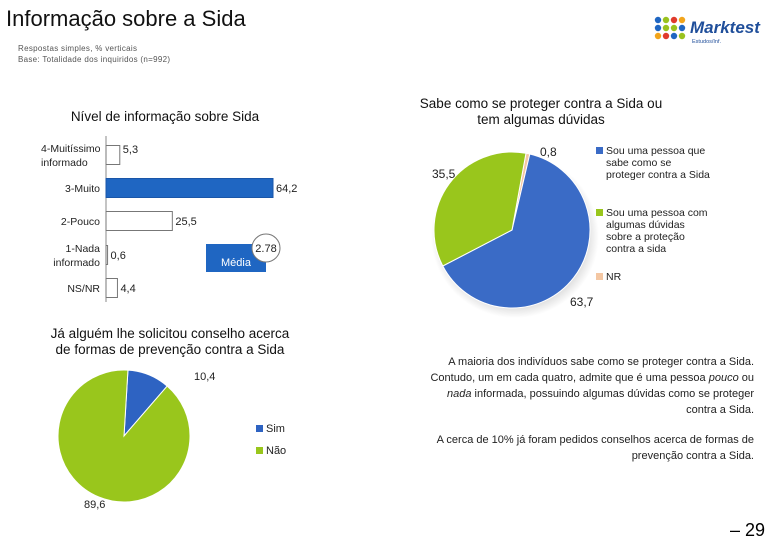 This screenshot has height=541, width=780. Describe the element at coordinates (80, 222) in the screenshot. I see `bar-category-label: 2-Pouco` at that location.